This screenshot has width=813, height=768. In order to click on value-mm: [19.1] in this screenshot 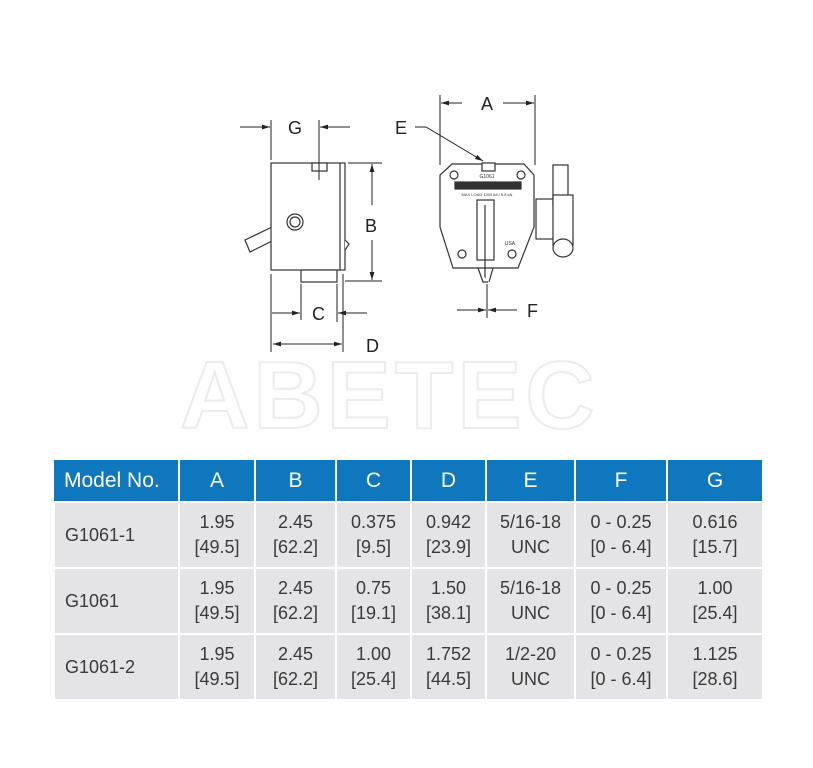, I will do `click(373, 613)`.